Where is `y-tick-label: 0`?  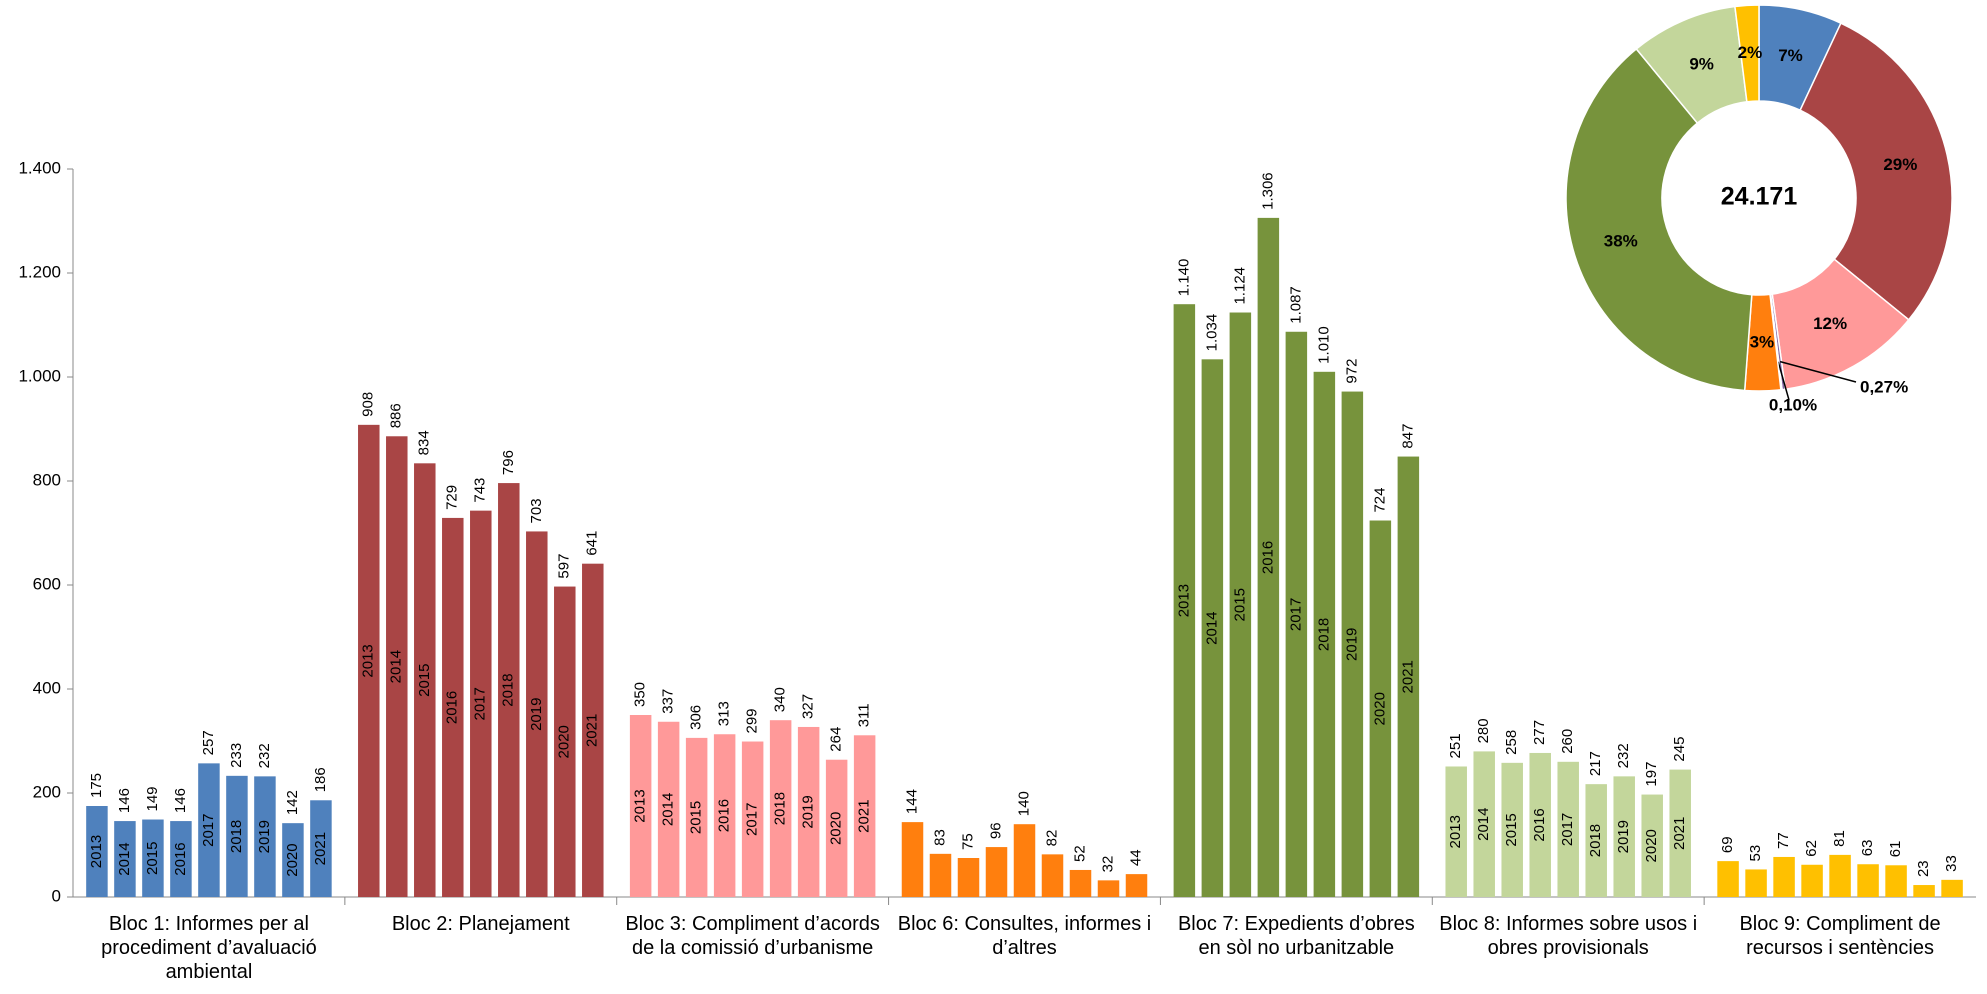
y-tick-label: 0 is located at coordinates (56, 895).